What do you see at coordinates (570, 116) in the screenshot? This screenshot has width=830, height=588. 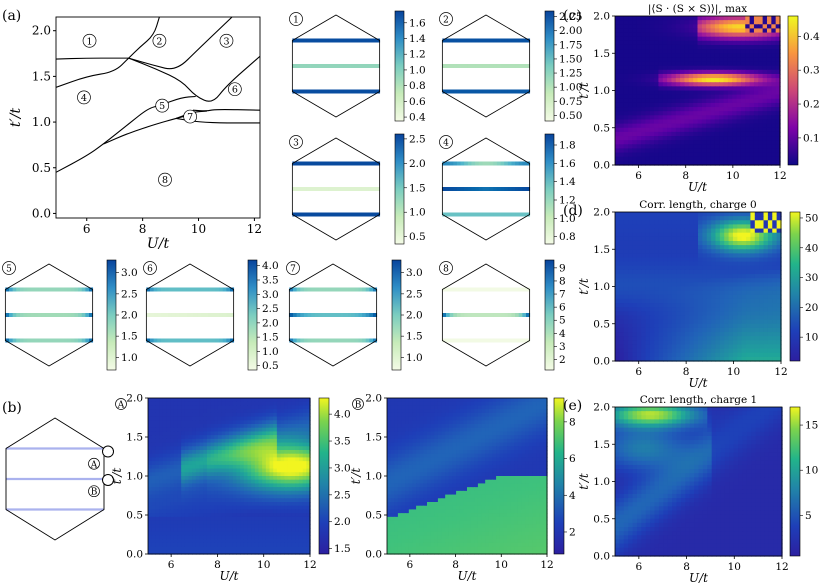 I see `colorbar-tick-label: 0.50` at bounding box center [570, 116].